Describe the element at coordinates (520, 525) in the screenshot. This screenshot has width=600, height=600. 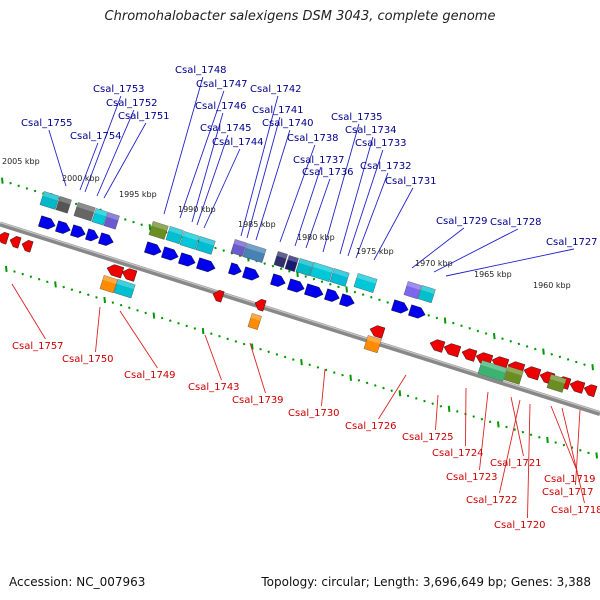
I see `reverse-gene-label: Csal_1720` at that location.